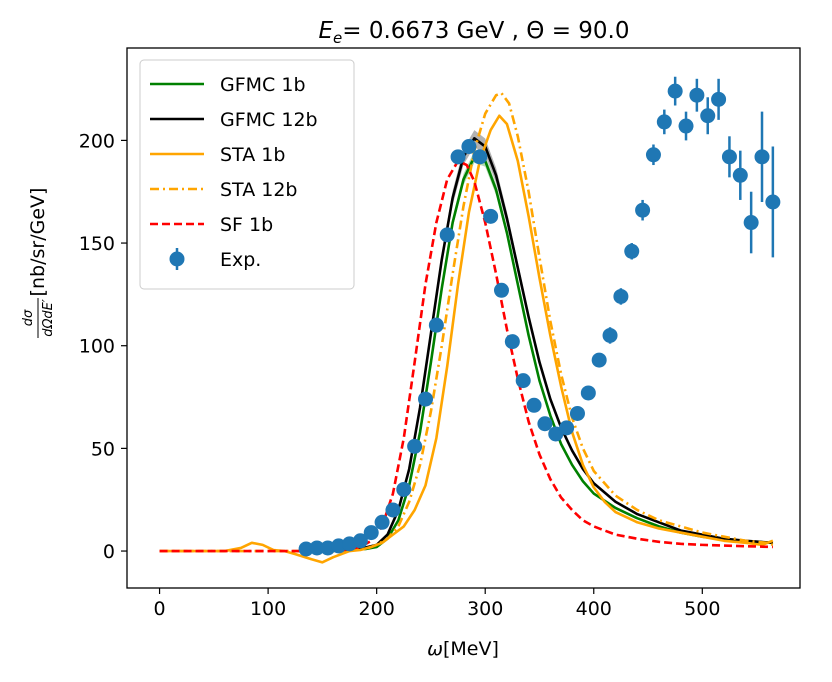 This screenshot has height=682, width=832. I want to click on y-tick-label: 50, so click(103, 449).